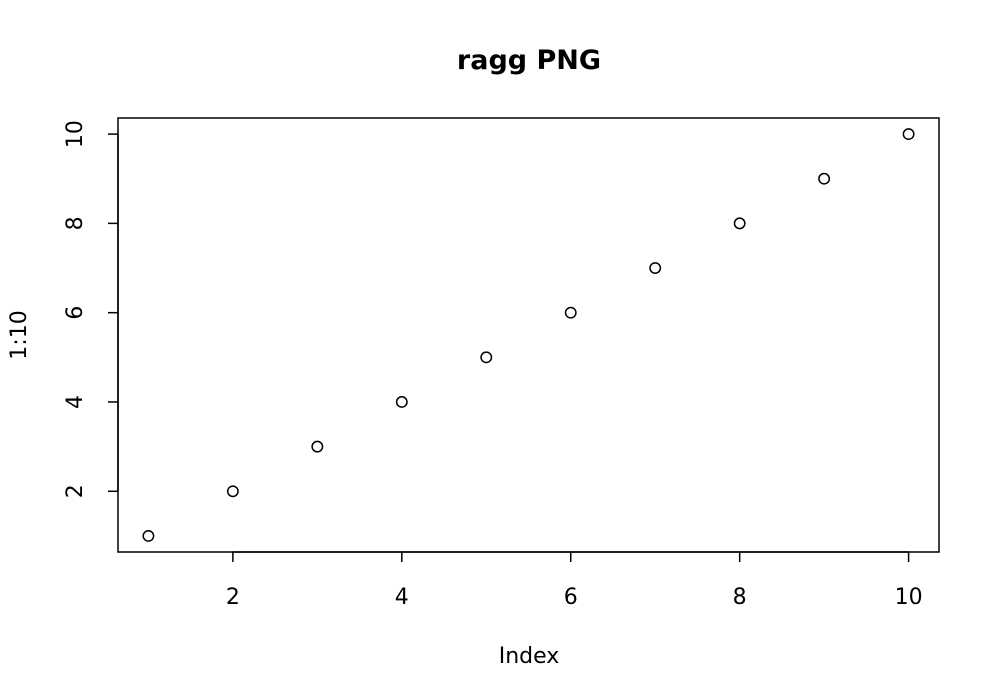  I want to click on x-tick-label: 8, so click(740, 597).